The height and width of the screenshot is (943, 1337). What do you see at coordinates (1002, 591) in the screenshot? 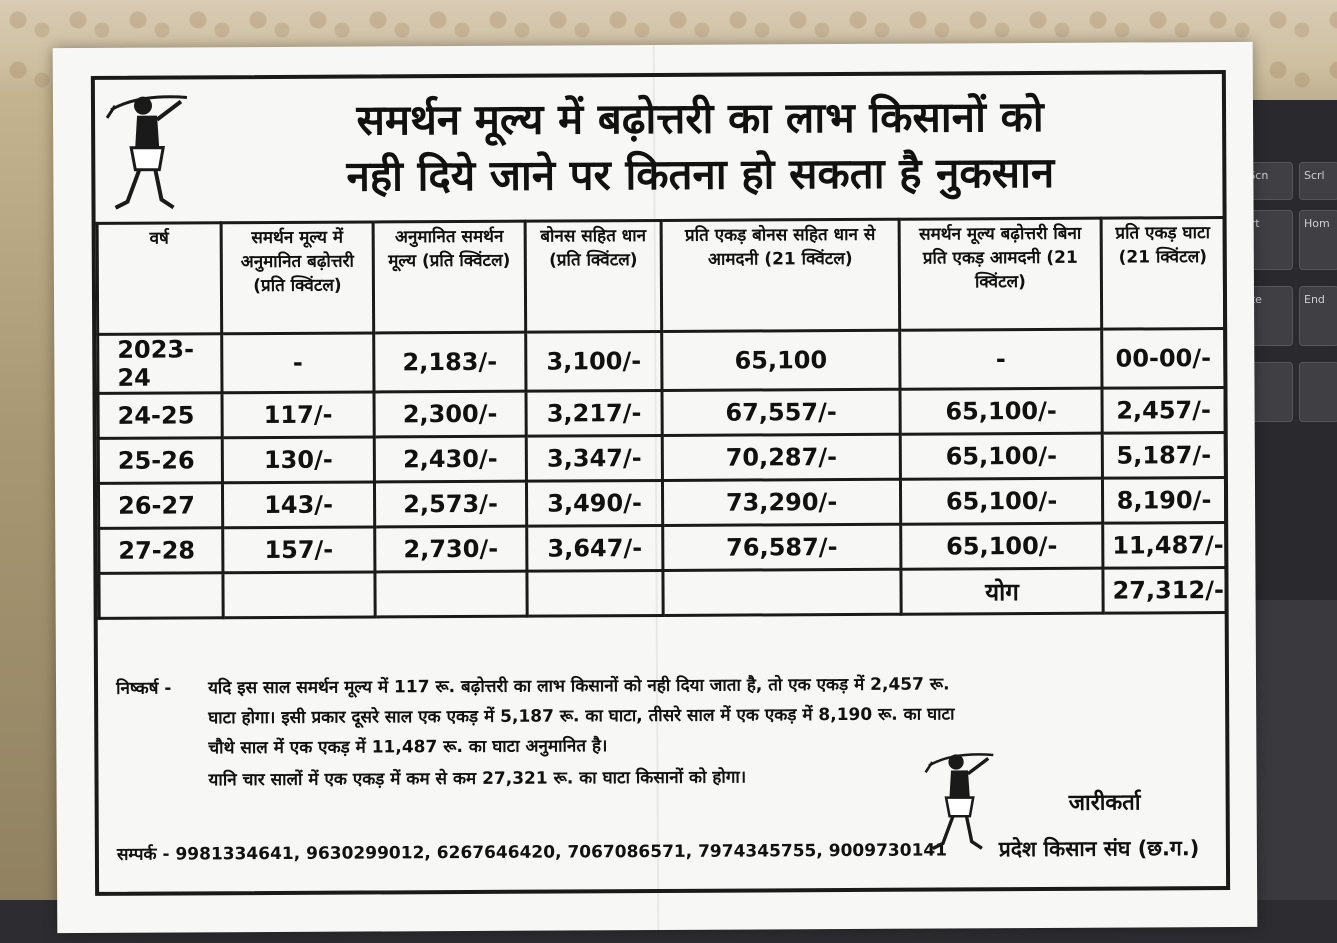
I see `total-label: योग` at bounding box center [1002, 591].